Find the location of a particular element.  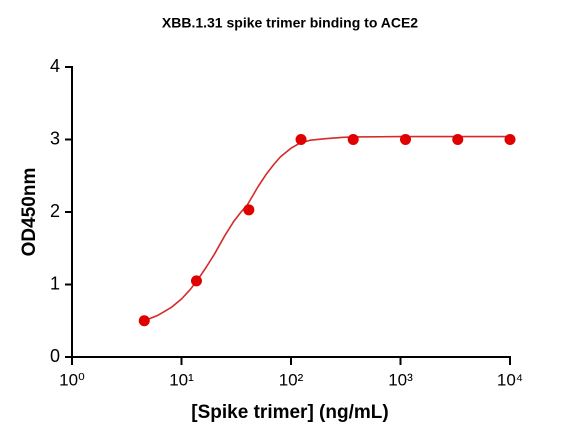

y-tick-label: 1 is located at coordinates (55, 283).